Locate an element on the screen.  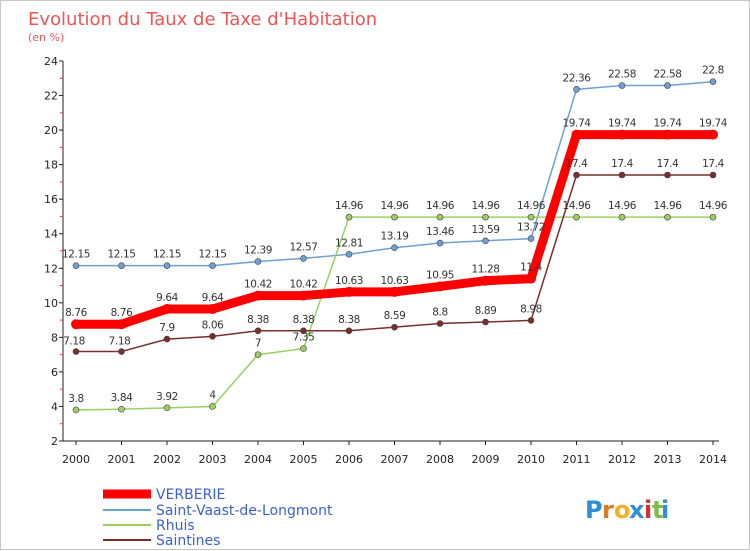
logo-letter: o is located at coordinates (622, 510).